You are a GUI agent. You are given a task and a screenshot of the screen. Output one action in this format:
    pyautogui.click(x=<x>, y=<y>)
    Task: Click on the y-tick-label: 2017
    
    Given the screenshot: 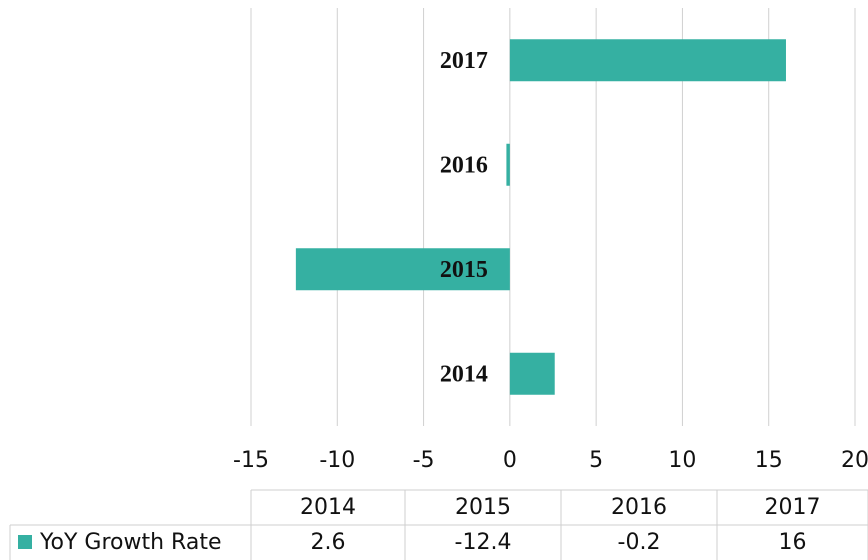 What is the action you would take?
    pyautogui.click(x=464, y=61)
    